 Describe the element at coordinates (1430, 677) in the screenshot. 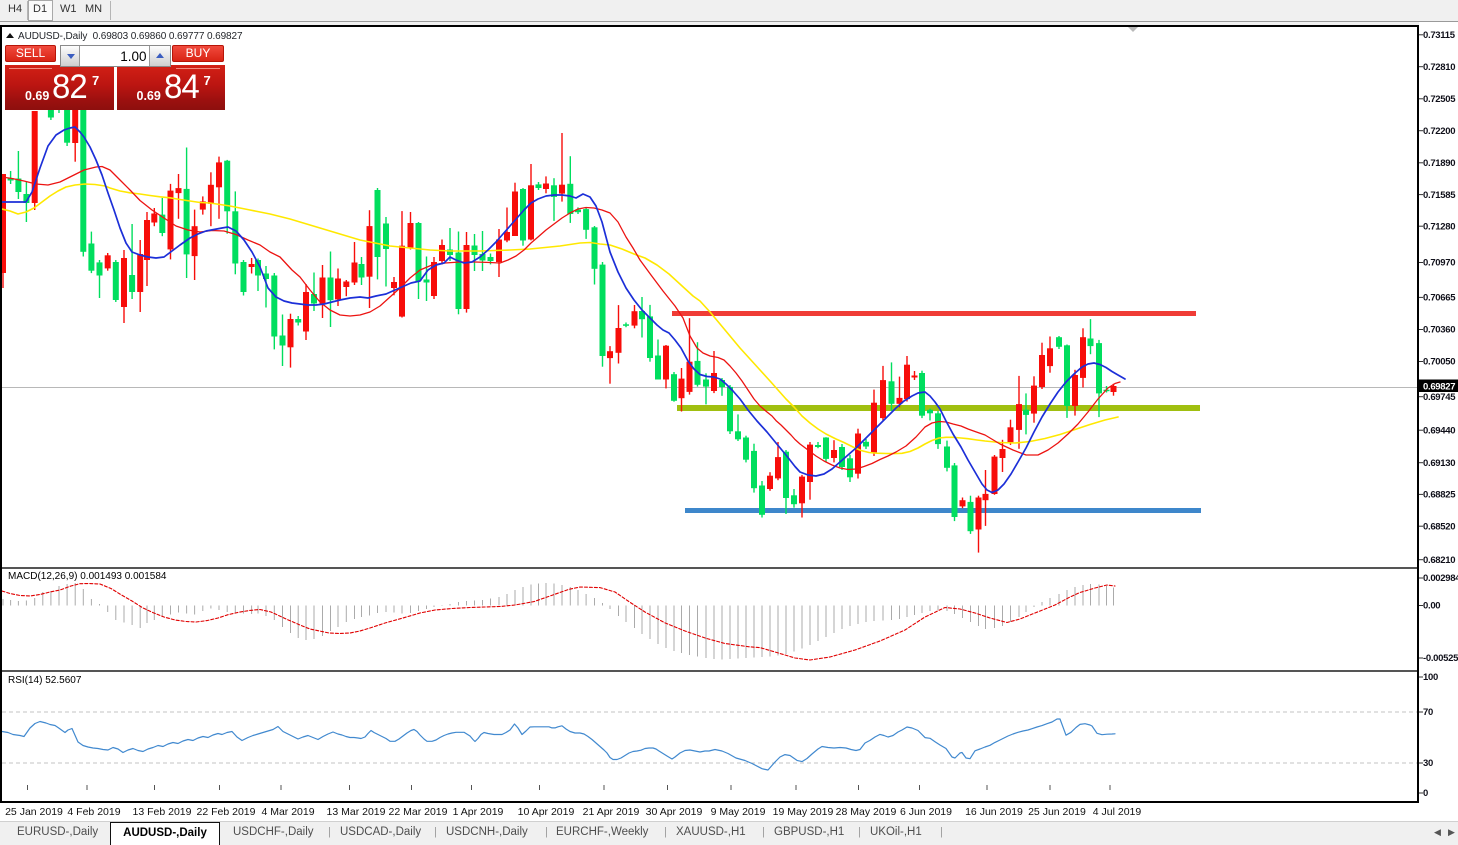

I see `svg-text: 100` at that location.